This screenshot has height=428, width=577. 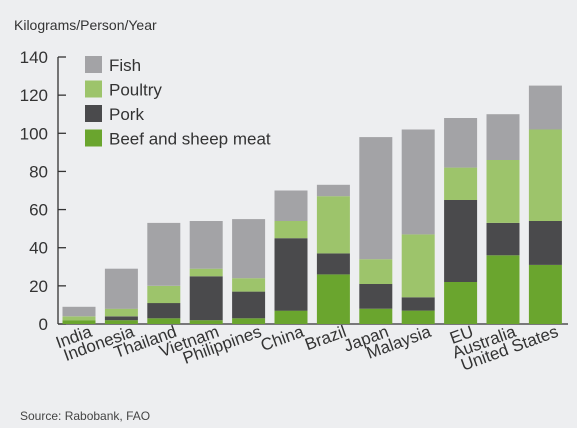 What do you see at coordinates (85, 416) in the screenshot?
I see `source-note: Source: Rabobank, FAO` at bounding box center [85, 416].